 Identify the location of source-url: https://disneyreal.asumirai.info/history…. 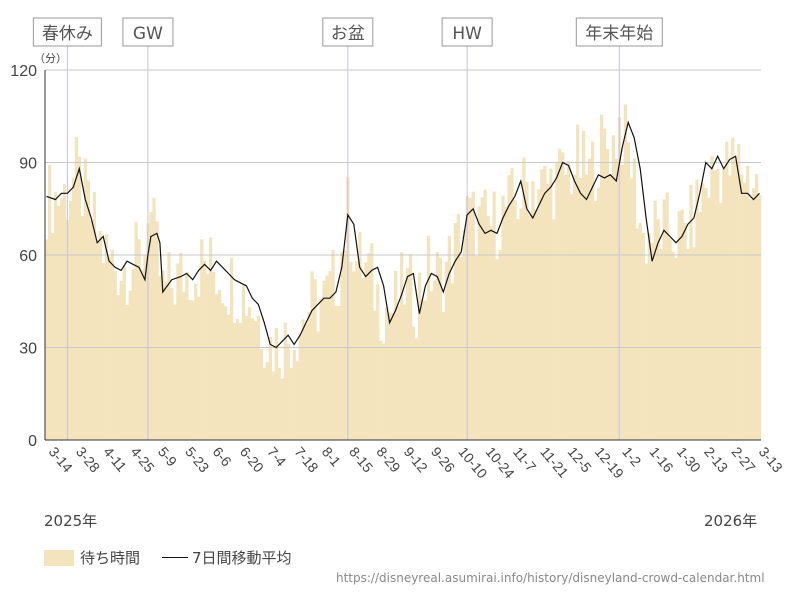
(550, 578).